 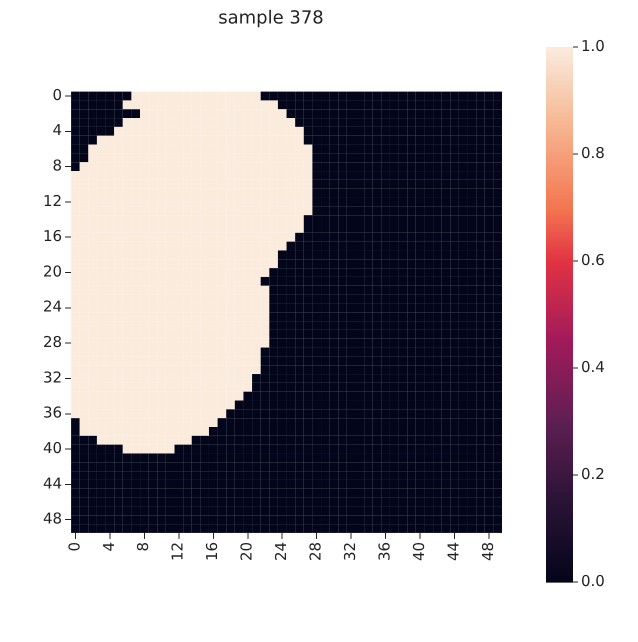 I want to click on y-tick-label: 28, so click(x=52, y=342).